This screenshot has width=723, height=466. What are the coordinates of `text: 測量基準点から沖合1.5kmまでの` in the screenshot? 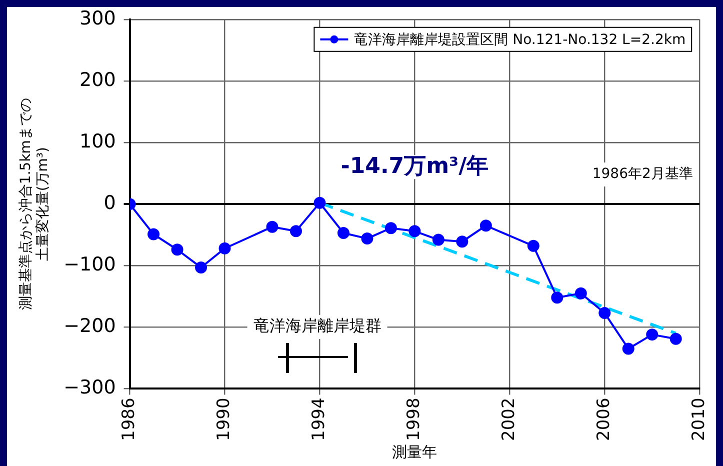 It's located at (26, 204).